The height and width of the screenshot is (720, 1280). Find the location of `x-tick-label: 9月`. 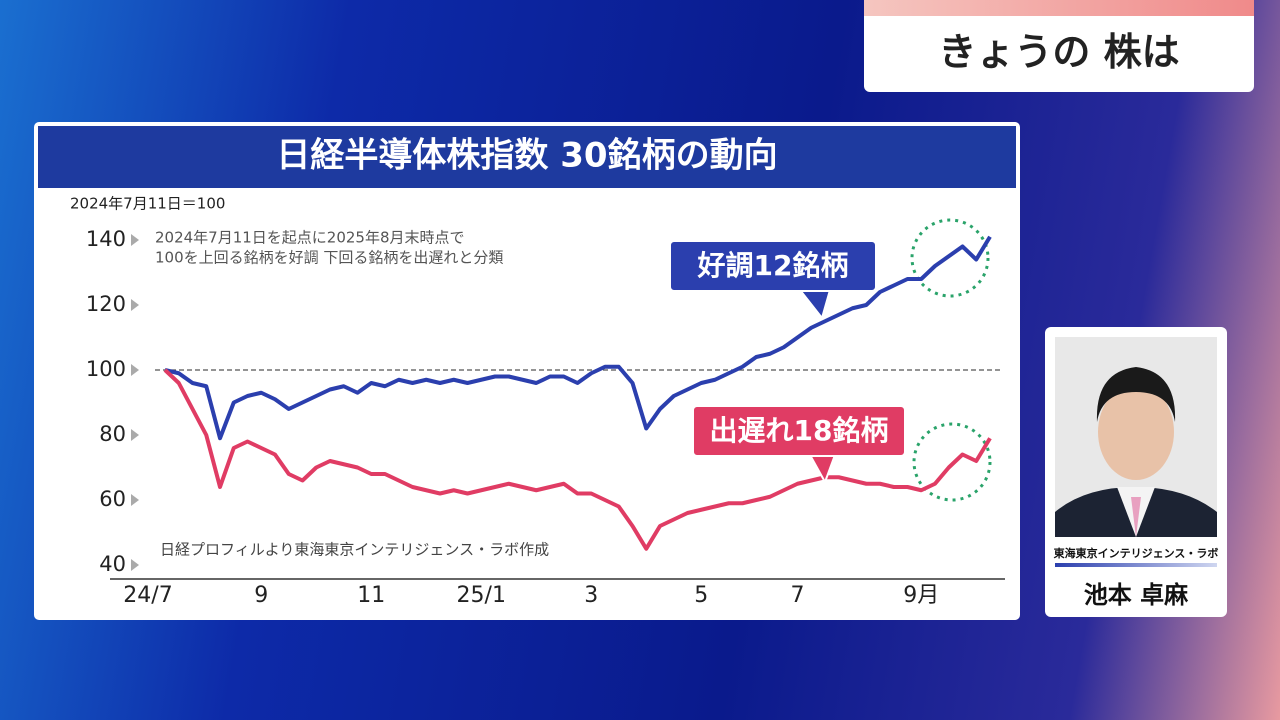

x-tick-label: 9月 is located at coordinates (921, 595).